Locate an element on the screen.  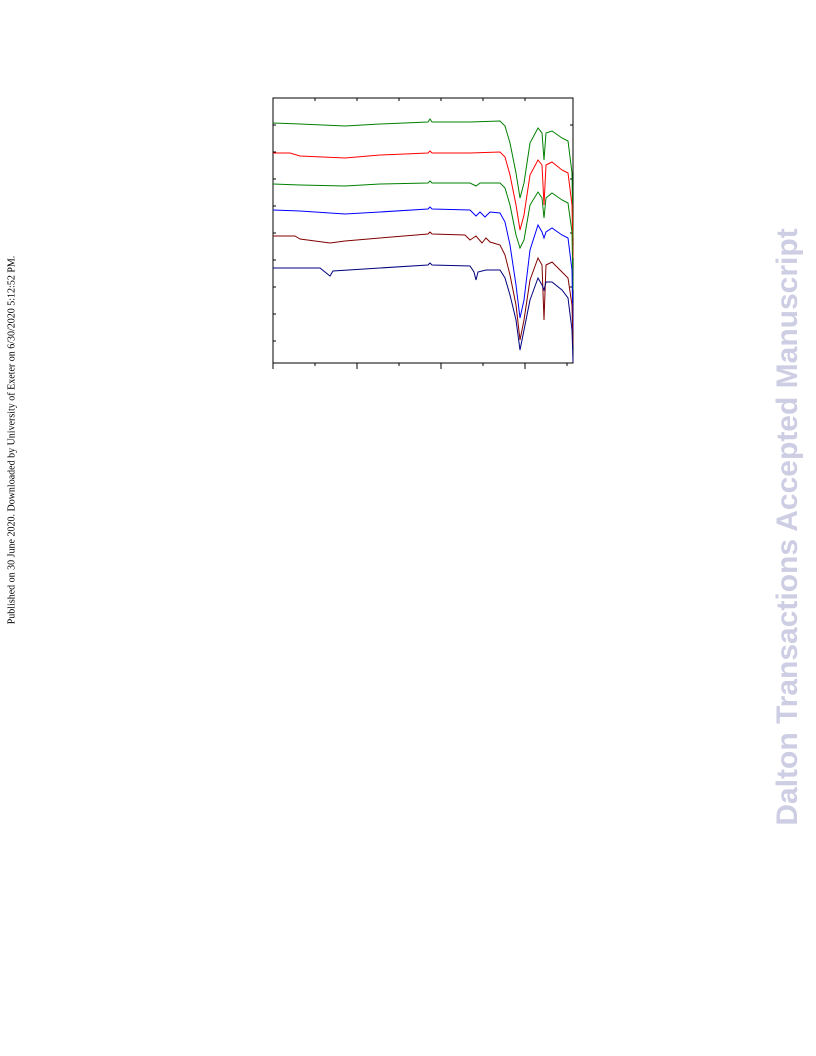
plot-frame is located at coordinates (423, 230).